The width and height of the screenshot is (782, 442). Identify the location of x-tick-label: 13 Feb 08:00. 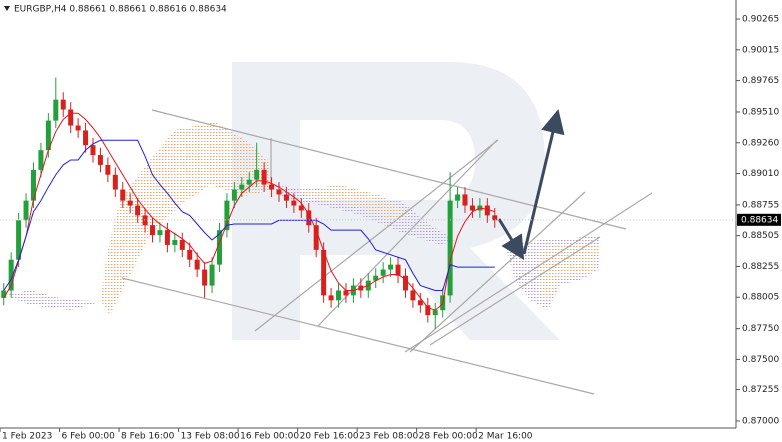
(210, 437).